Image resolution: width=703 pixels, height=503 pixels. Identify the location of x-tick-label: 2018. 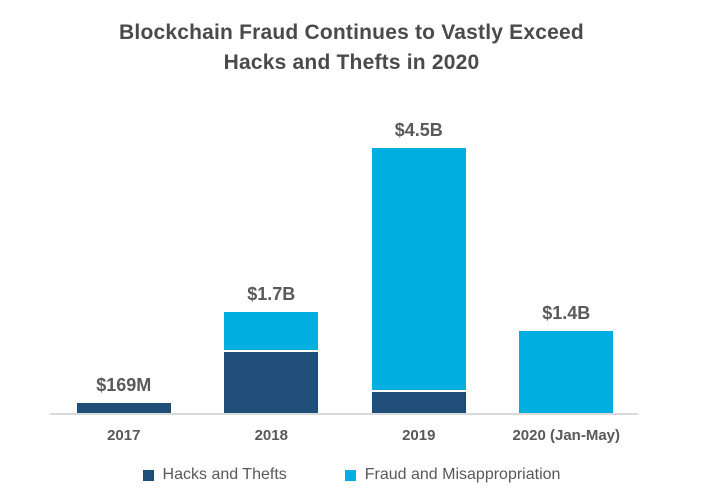
(271, 435).